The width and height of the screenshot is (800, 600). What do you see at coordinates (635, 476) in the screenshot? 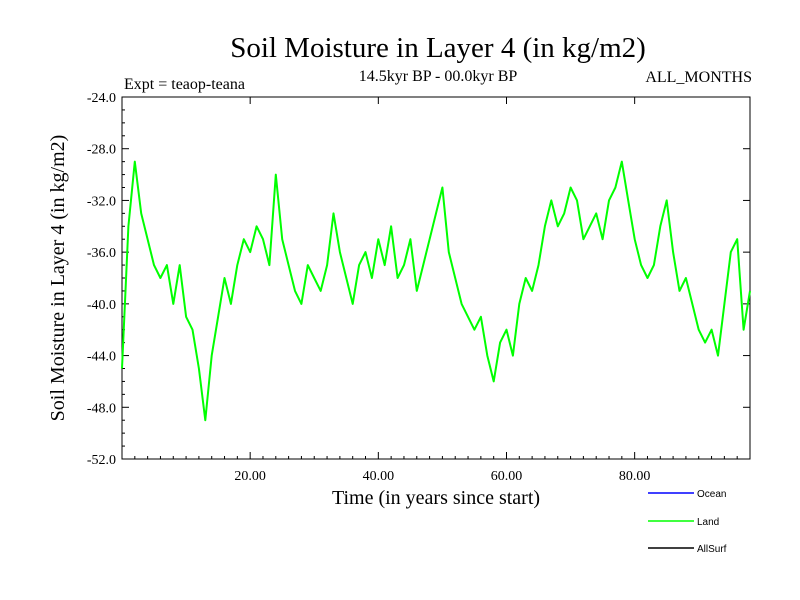
I see `x-tick-label: 80.00` at bounding box center [635, 476].